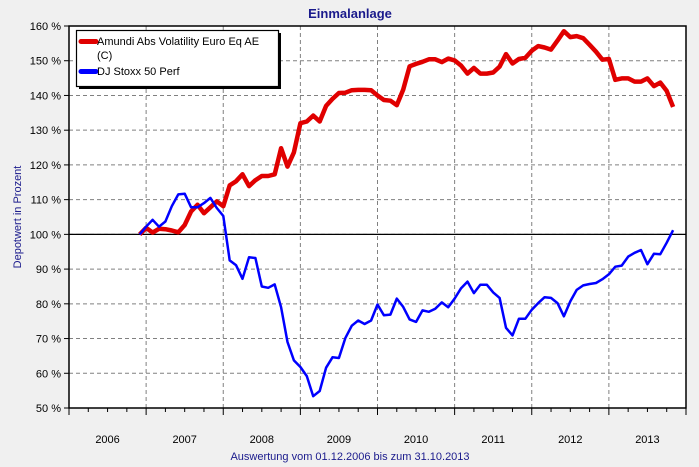  I want to click on legend-box, so click(177, 58).